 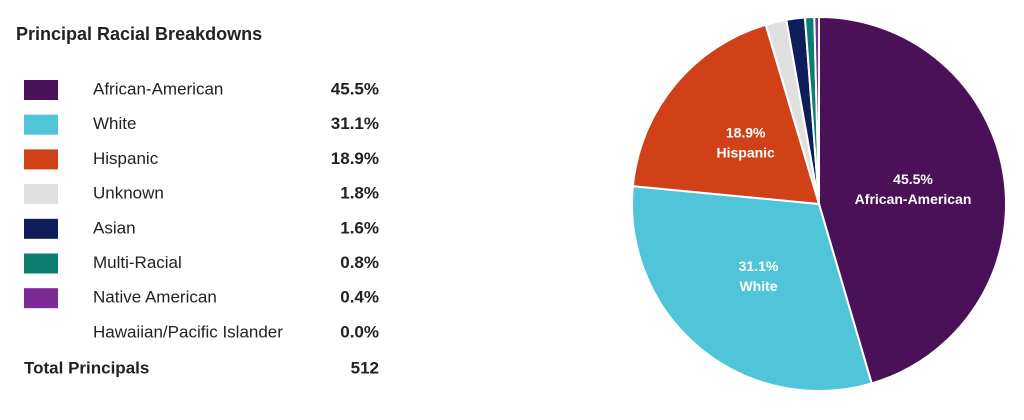 I want to click on slice-value-label: 18.9%, so click(x=746, y=132).